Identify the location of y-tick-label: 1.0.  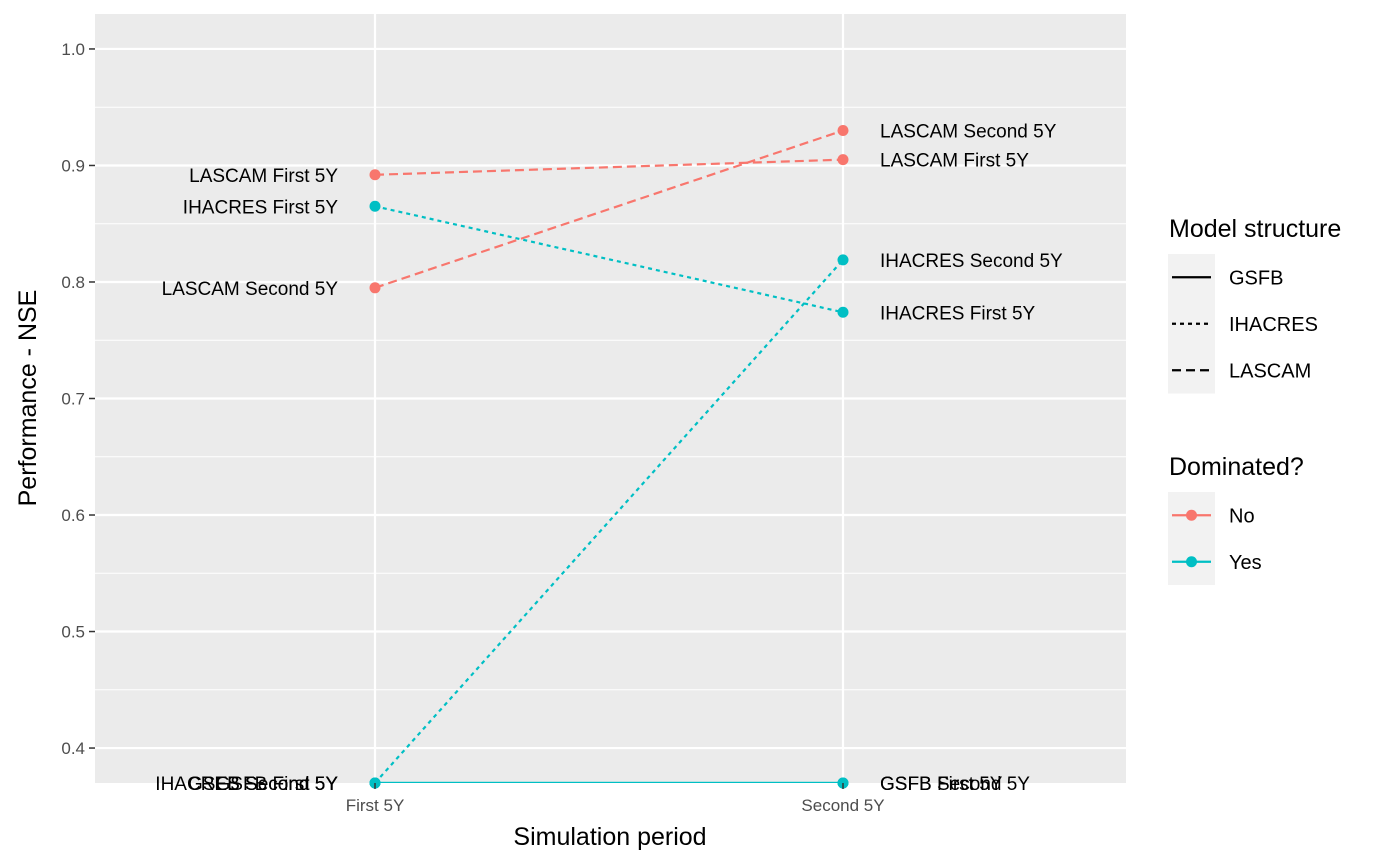
(73, 49).